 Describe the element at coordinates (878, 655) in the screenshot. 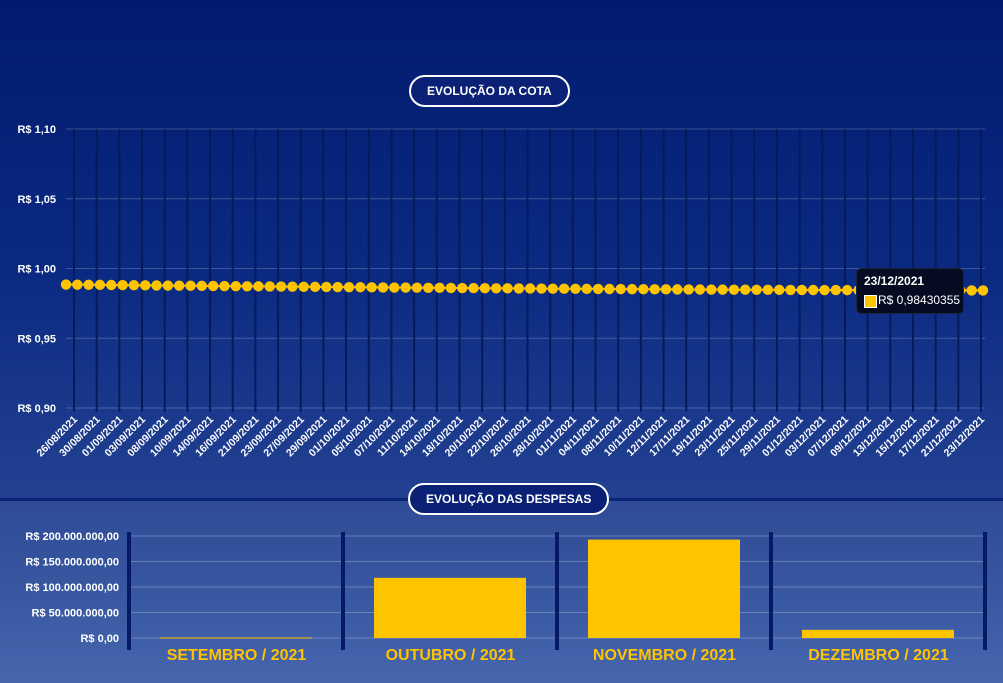

I see `bar-category-label: DEZEMBRO / 2021` at that location.